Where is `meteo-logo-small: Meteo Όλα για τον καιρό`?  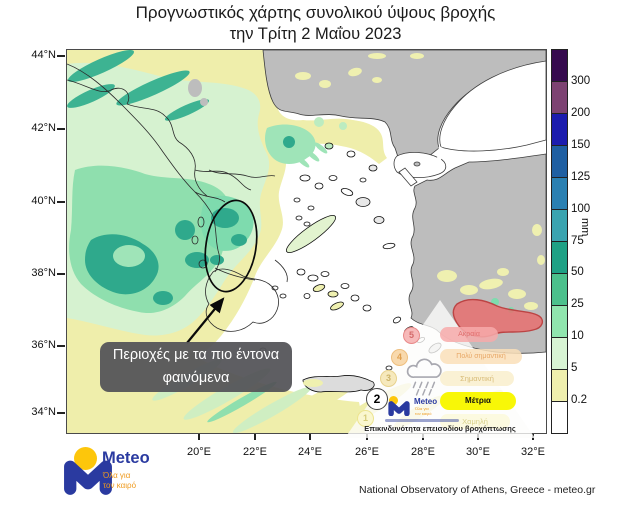
meteo-logo-small: Meteo Όλα για τον καιρό is located at coordinates (426, 407).